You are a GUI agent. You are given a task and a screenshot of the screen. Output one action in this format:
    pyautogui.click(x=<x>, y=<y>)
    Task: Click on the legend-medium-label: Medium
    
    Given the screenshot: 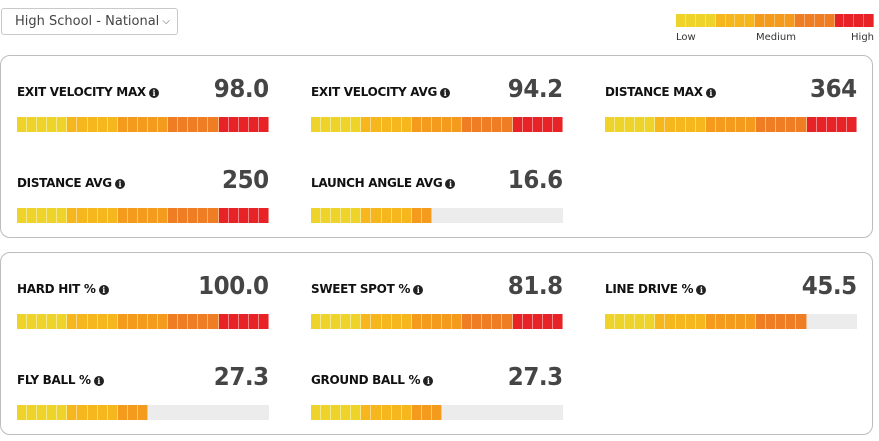 What is the action you would take?
    pyautogui.click(x=776, y=37)
    